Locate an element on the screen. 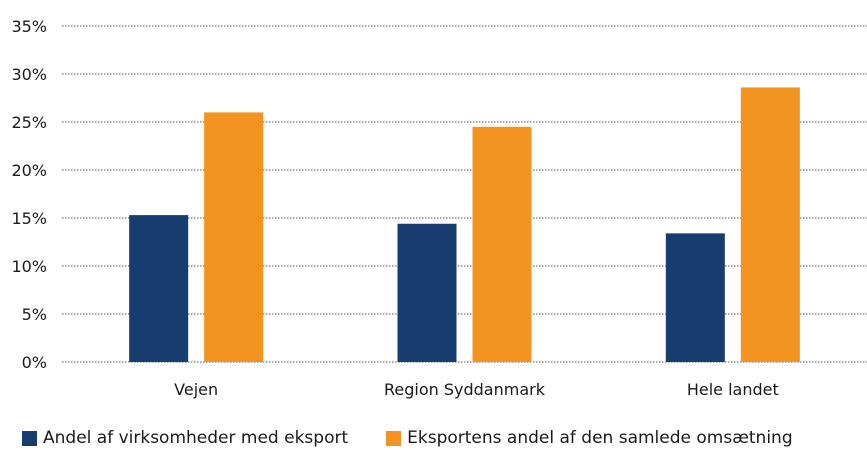  legend-item-series-1: Andel af virksomheder med eksport is located at coordinates (185, 438).